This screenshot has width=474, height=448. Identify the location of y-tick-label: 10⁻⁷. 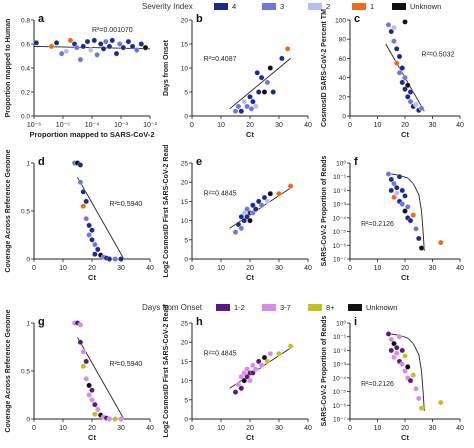
(340, 260).